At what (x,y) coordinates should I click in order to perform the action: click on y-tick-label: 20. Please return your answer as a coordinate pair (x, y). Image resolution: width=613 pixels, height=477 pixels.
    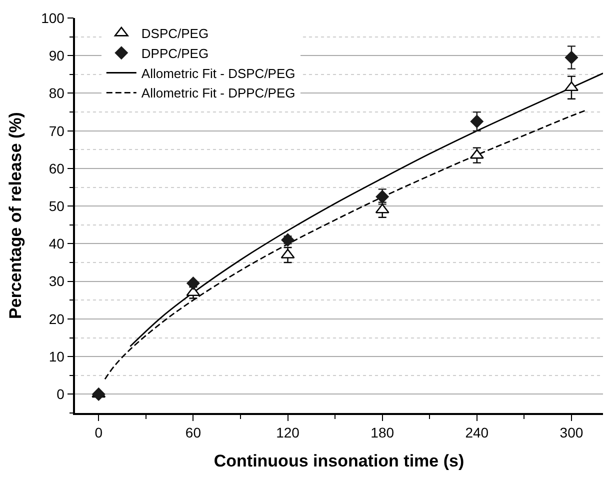
    Looking at the image, I should click on (56, 318).